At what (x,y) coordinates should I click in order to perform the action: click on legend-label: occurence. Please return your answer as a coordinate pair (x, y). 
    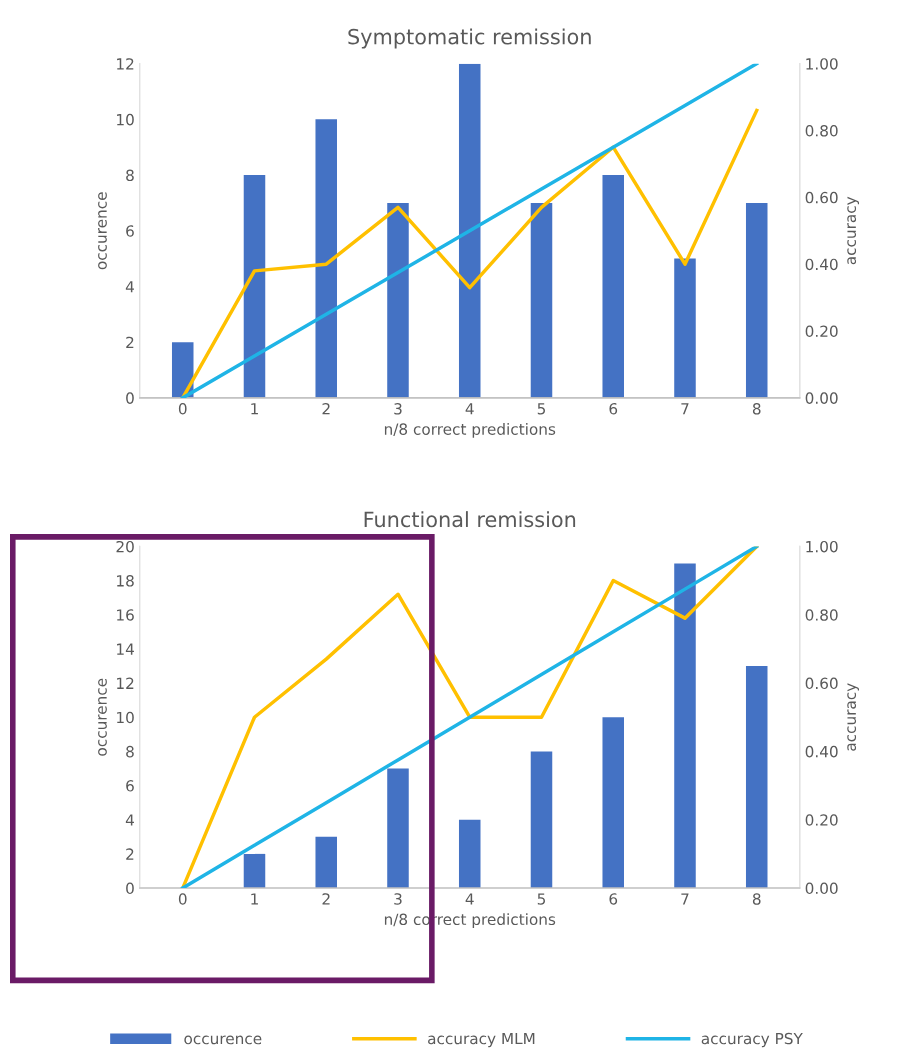
    Looking at the image, I should click on (223, 1040).